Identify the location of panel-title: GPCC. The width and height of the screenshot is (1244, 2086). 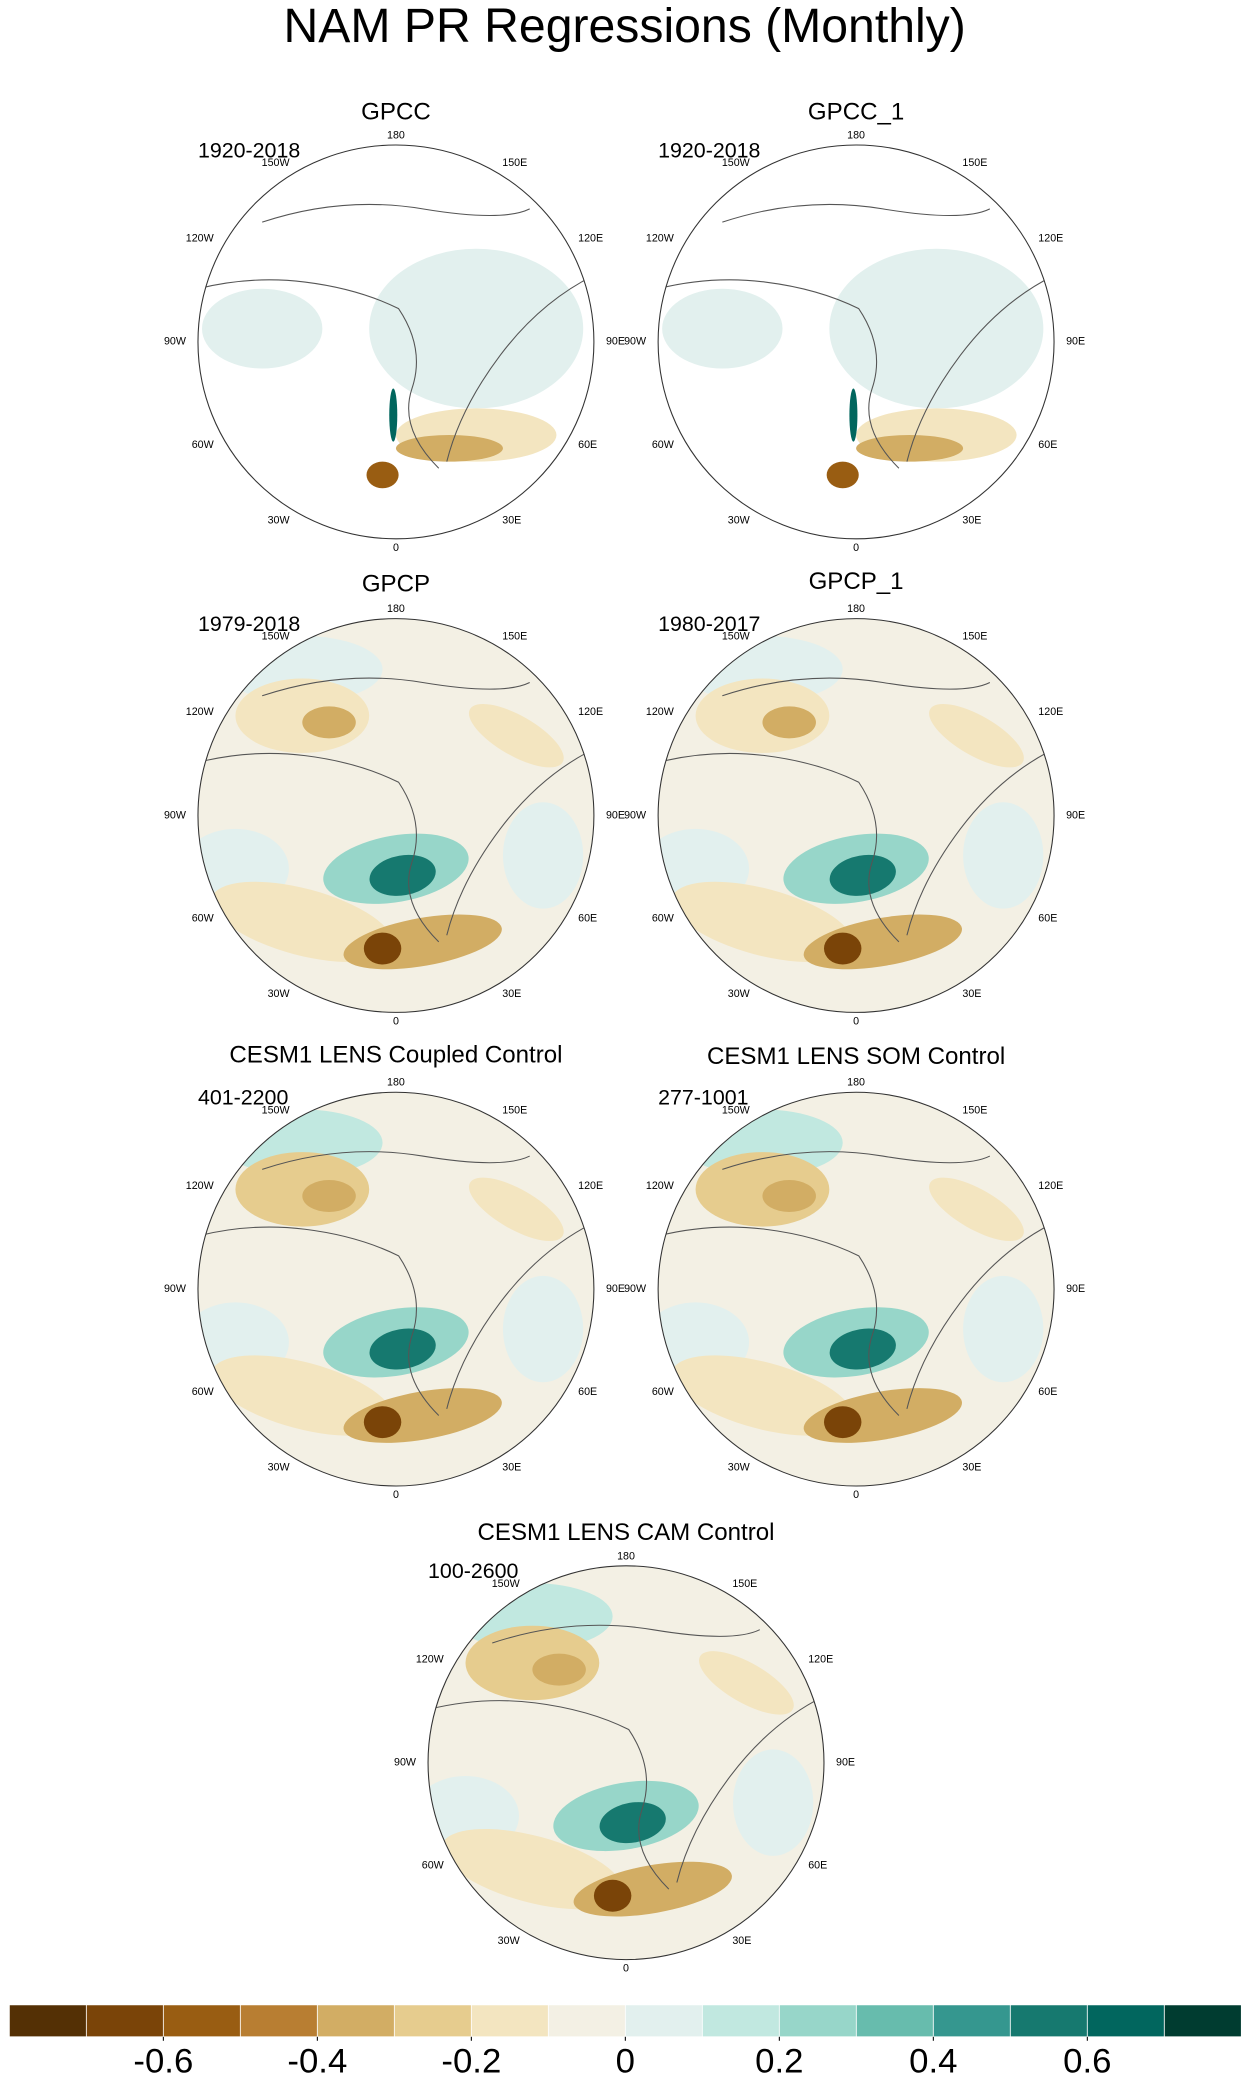
(396, 111).